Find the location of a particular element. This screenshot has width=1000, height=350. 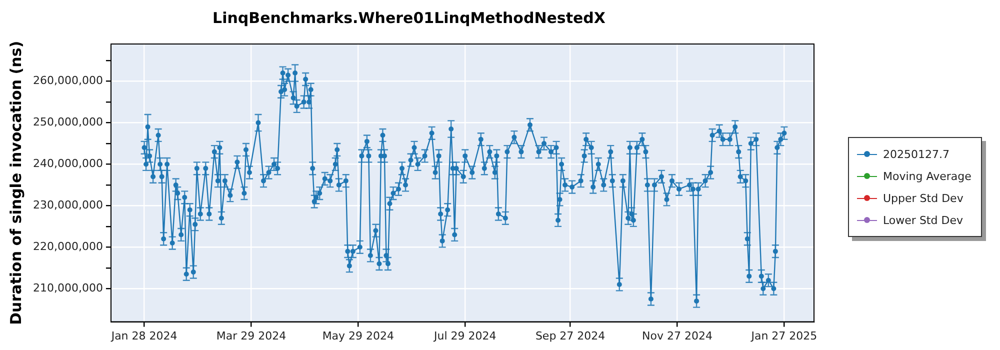

x-tick-label: Nov 27 2024 is located at coordinates (677, 335).